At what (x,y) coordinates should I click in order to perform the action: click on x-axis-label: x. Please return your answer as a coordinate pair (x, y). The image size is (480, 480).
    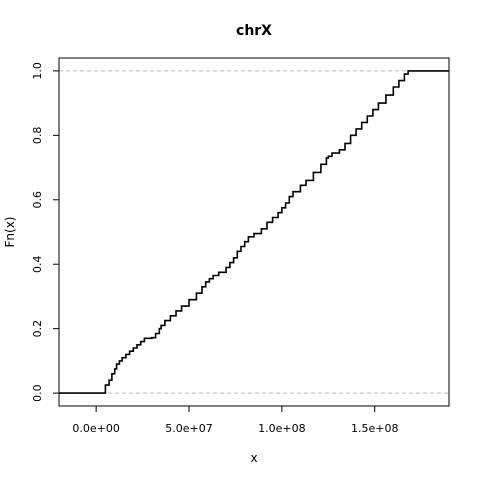
    Looking at the image, I should click on (253, 458).